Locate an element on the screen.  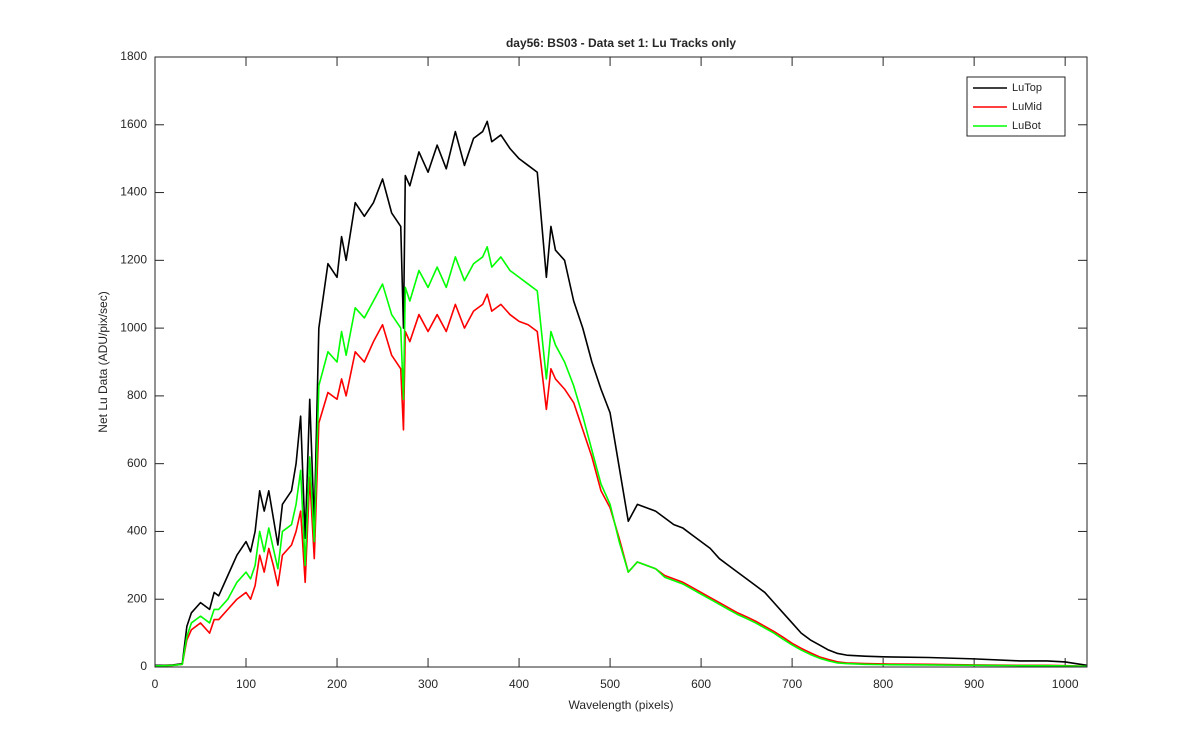
x-tick-label: 400 is located at coordinates (519, 684).